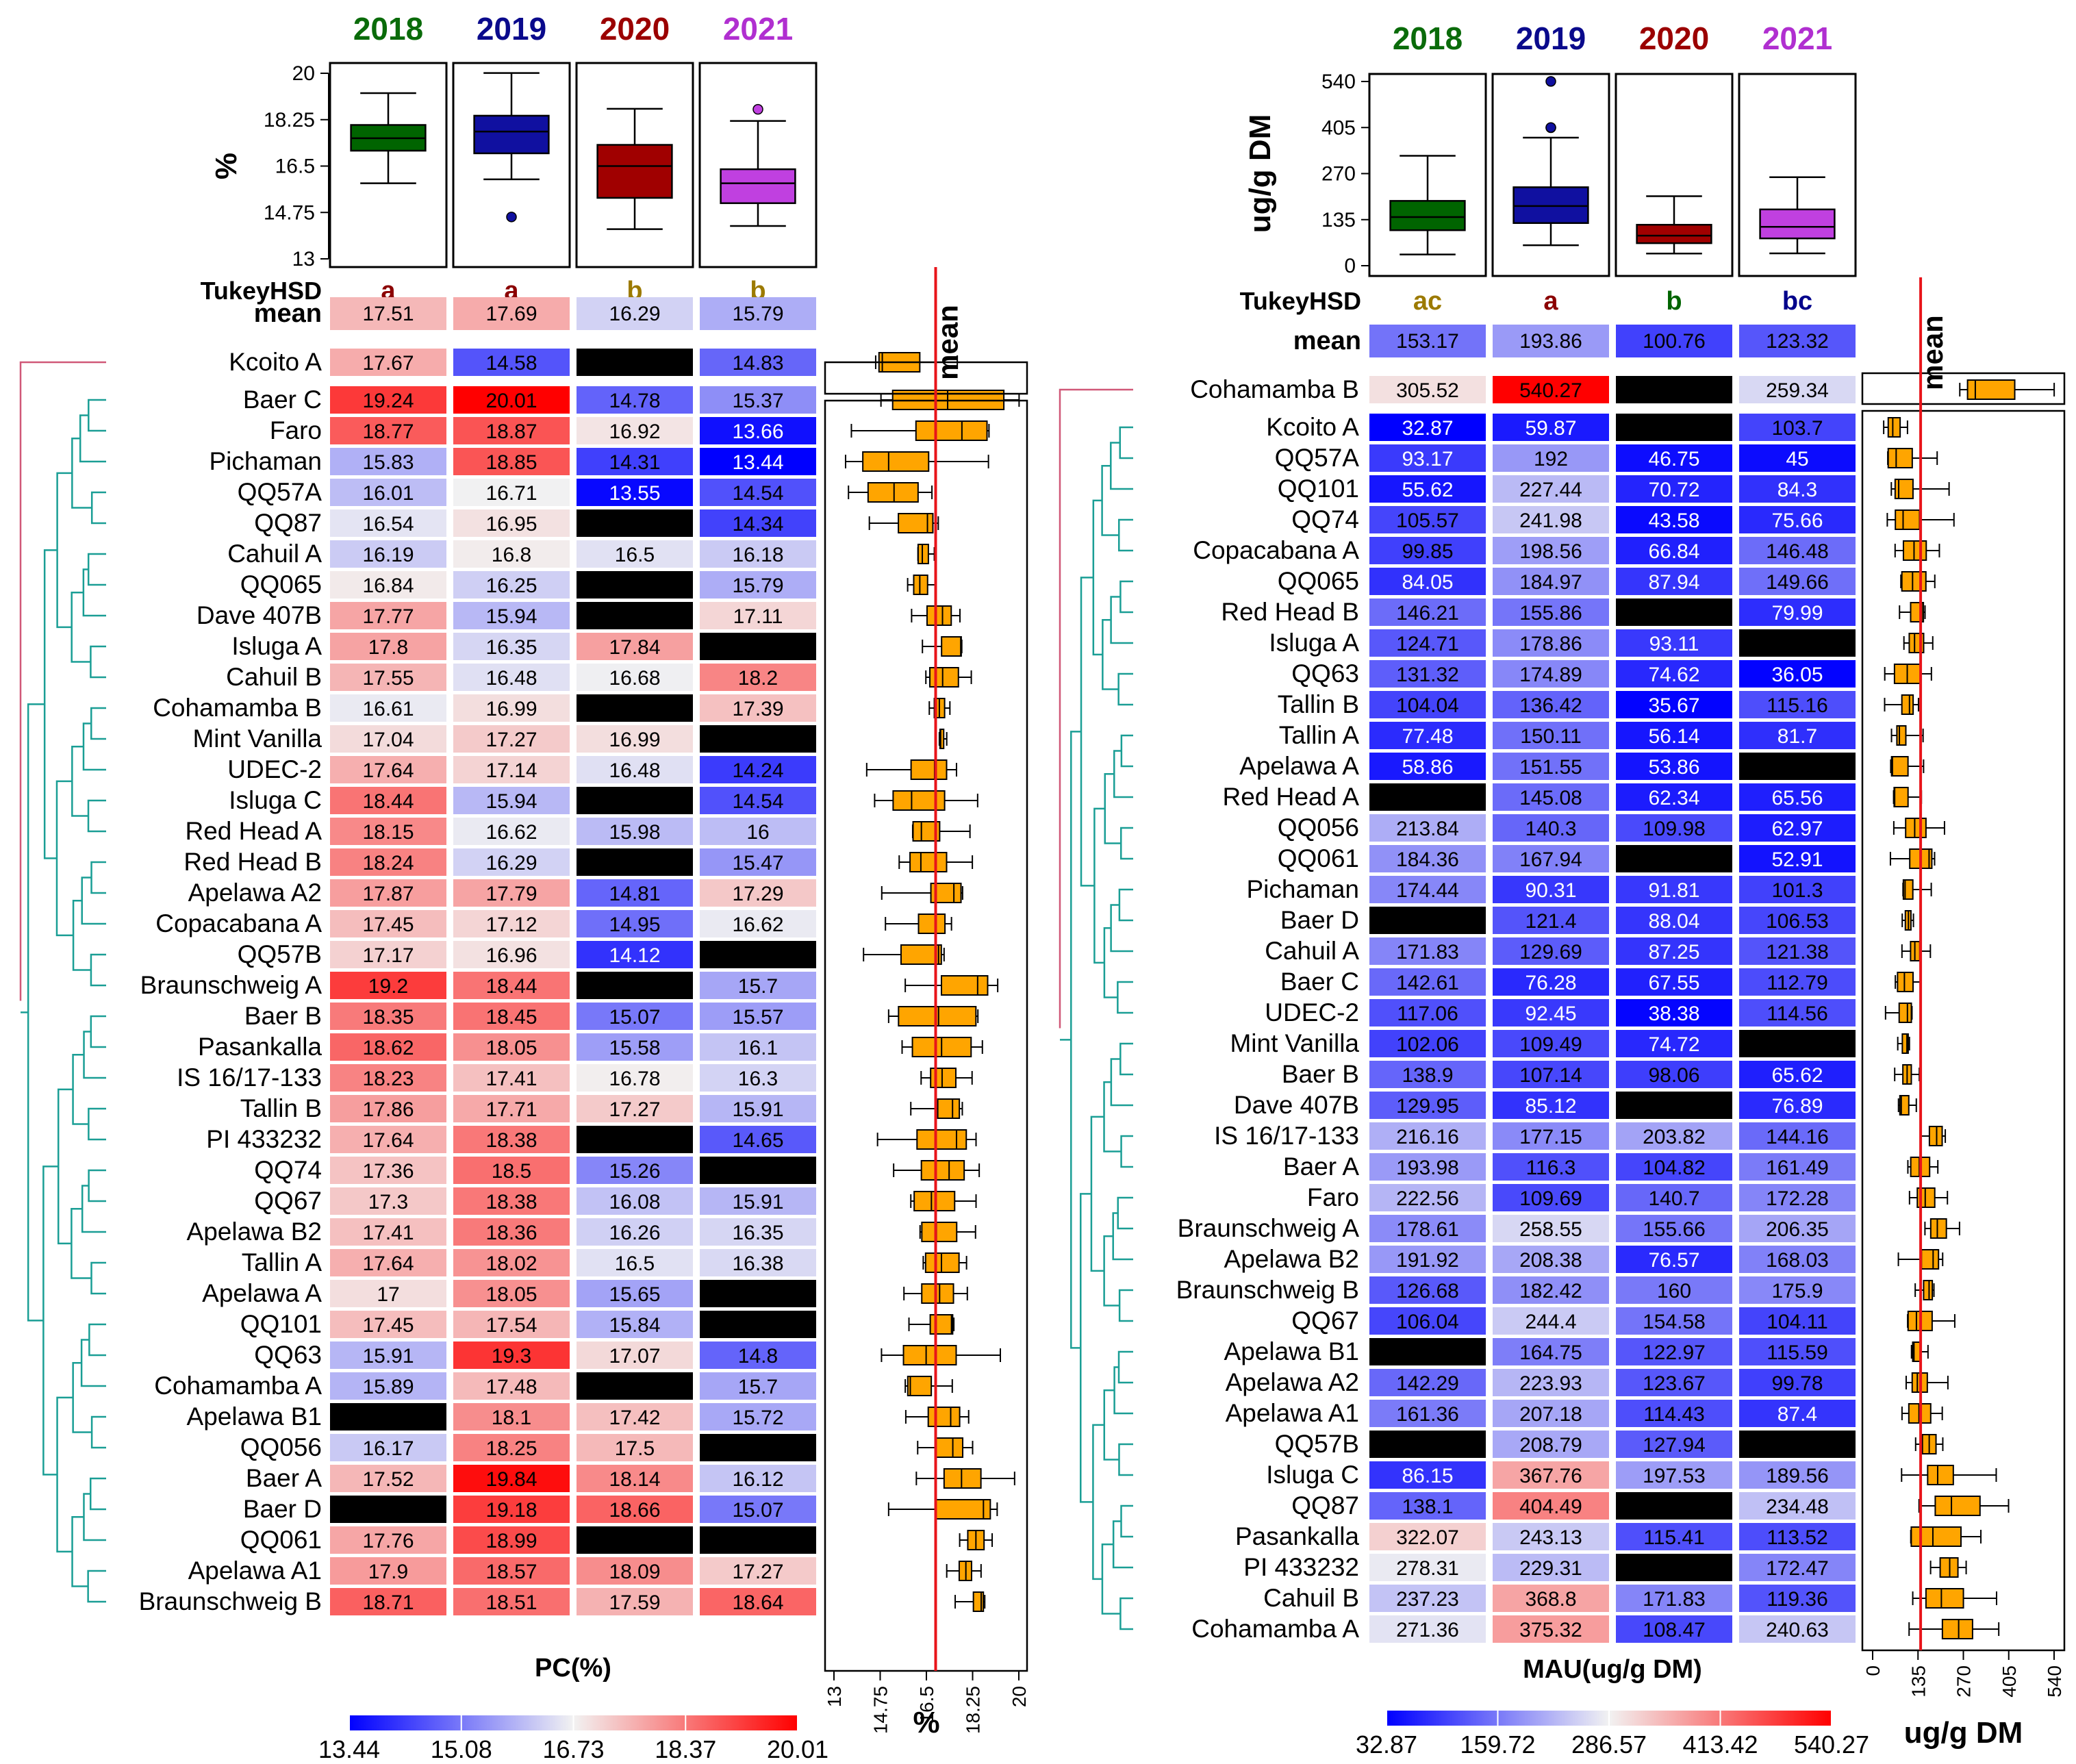  I want to click on heat-cell-value: 13.44, so click(757, 462).